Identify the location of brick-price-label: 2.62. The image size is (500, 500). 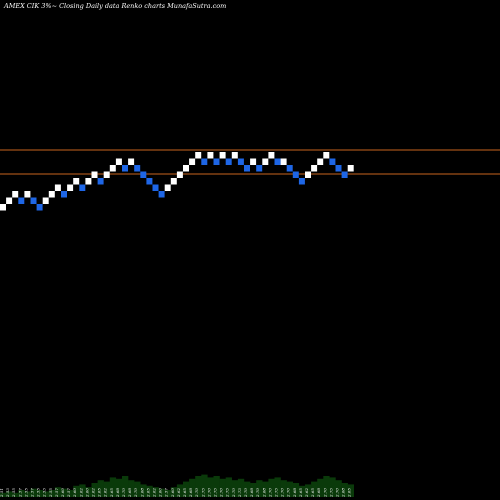
(80, 493).